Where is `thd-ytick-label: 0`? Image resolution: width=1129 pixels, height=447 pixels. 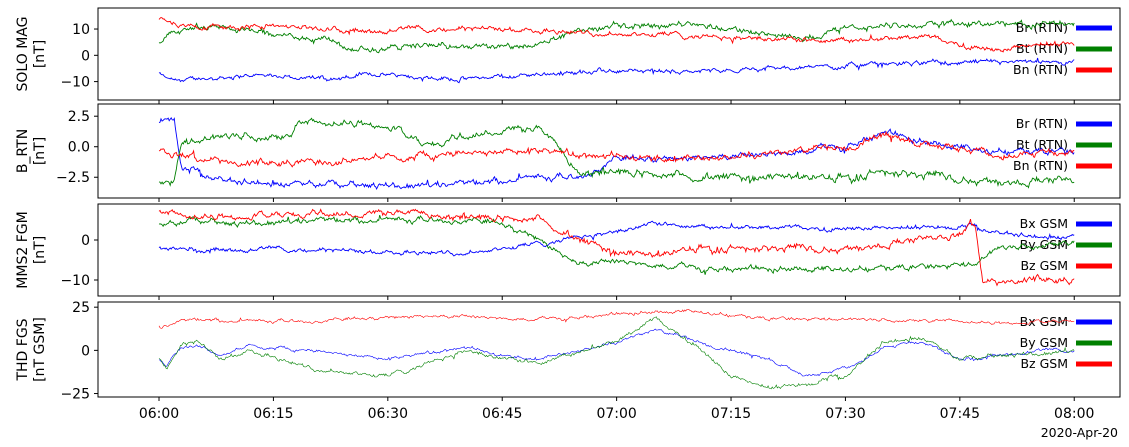 thd-ytick-label: 0 is located at coordinates (85, 351).